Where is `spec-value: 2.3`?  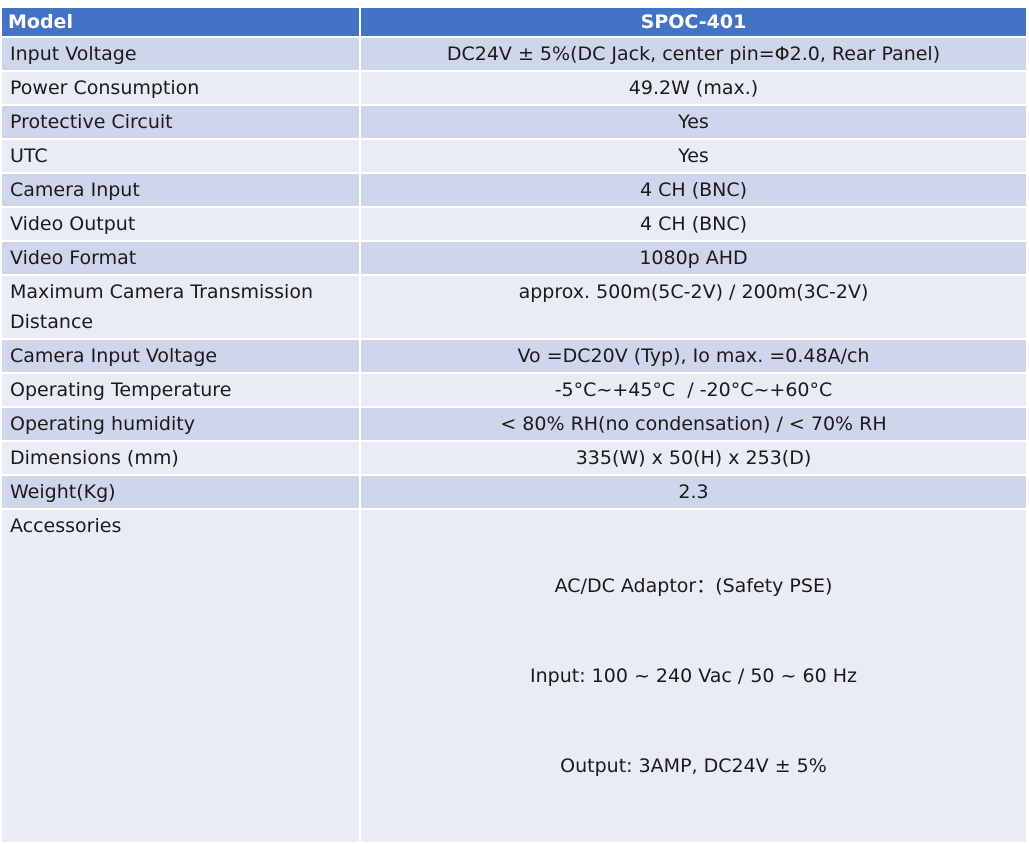 spec-value: 2.3 is located at coordinates (692, 493).